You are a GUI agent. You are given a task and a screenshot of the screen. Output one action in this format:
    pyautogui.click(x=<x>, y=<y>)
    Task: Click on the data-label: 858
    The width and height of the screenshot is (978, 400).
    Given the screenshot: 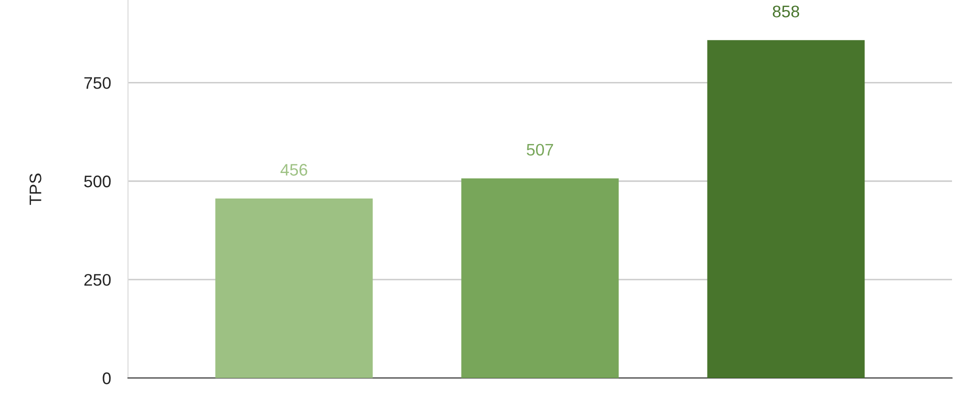 What is the action you would take?
    pyautogui.click(x=786, y=12)
    